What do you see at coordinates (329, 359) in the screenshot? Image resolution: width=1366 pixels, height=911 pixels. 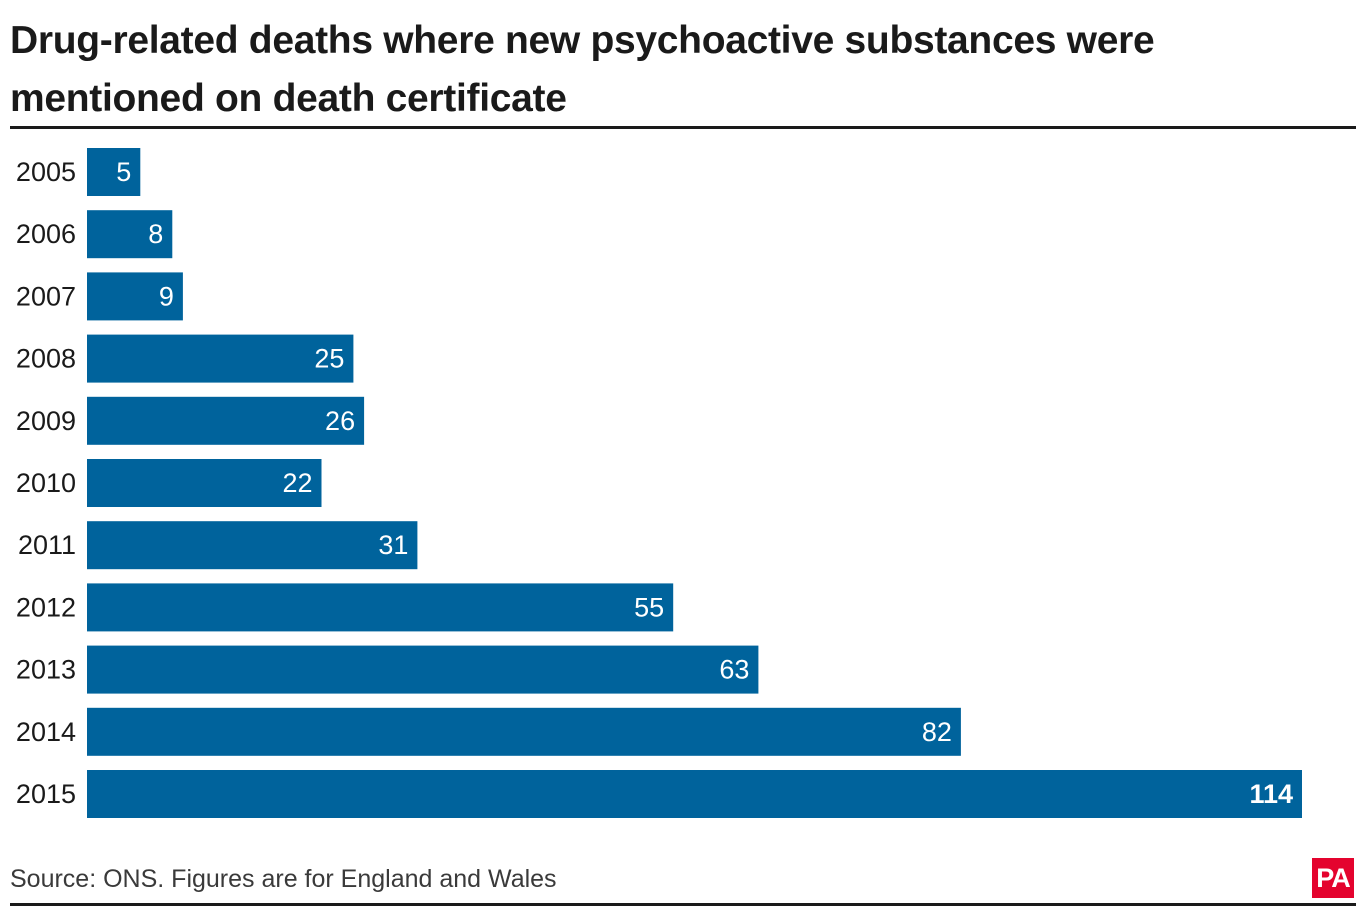 I see `value-label-2008: 25` at bounding box center [329, 359].